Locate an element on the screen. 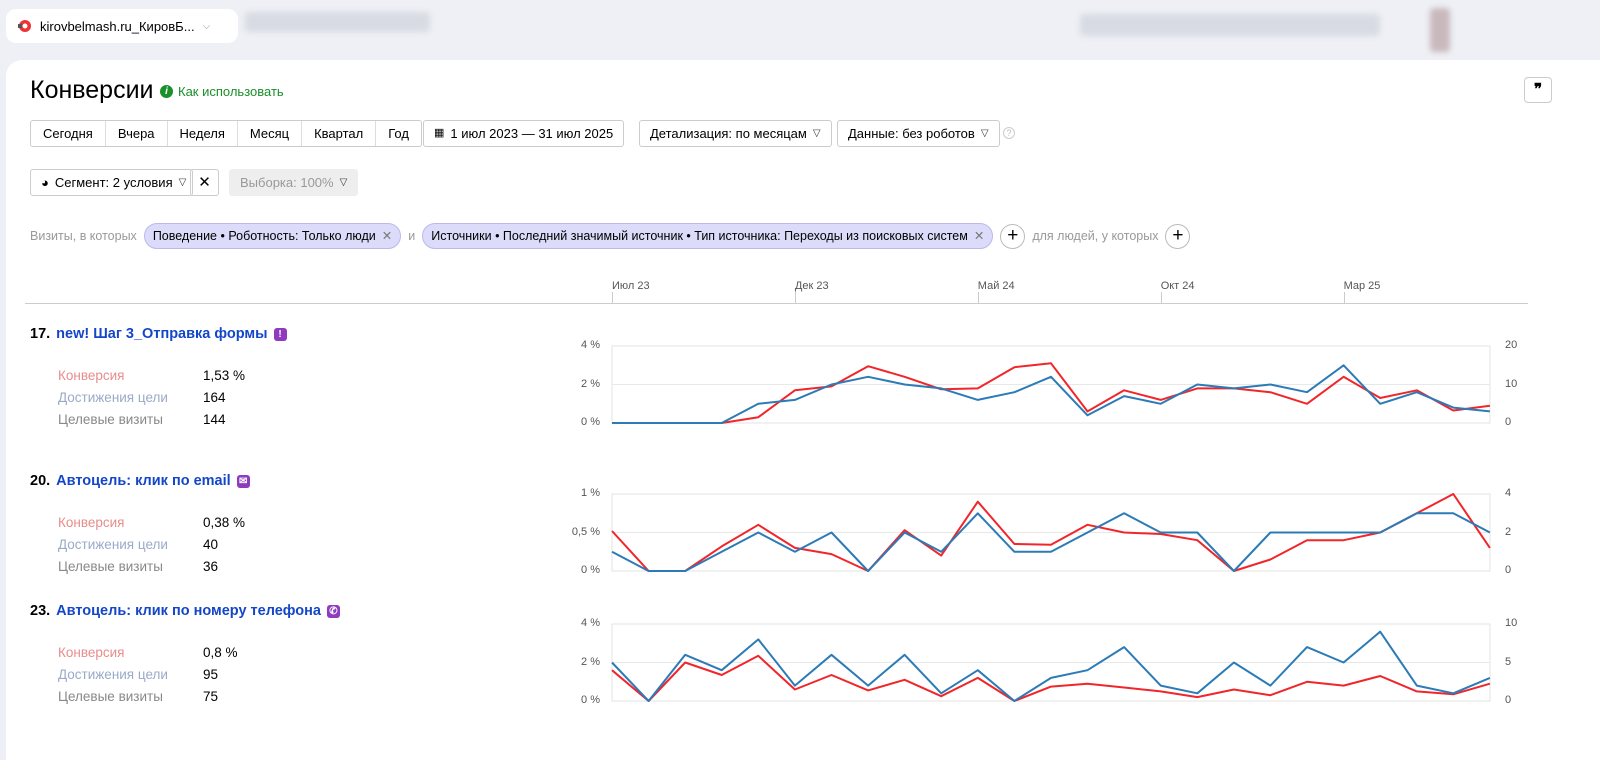 This screenshot has height=760, width=1600. metric-value: 144 is located at coordinates (214, 419).